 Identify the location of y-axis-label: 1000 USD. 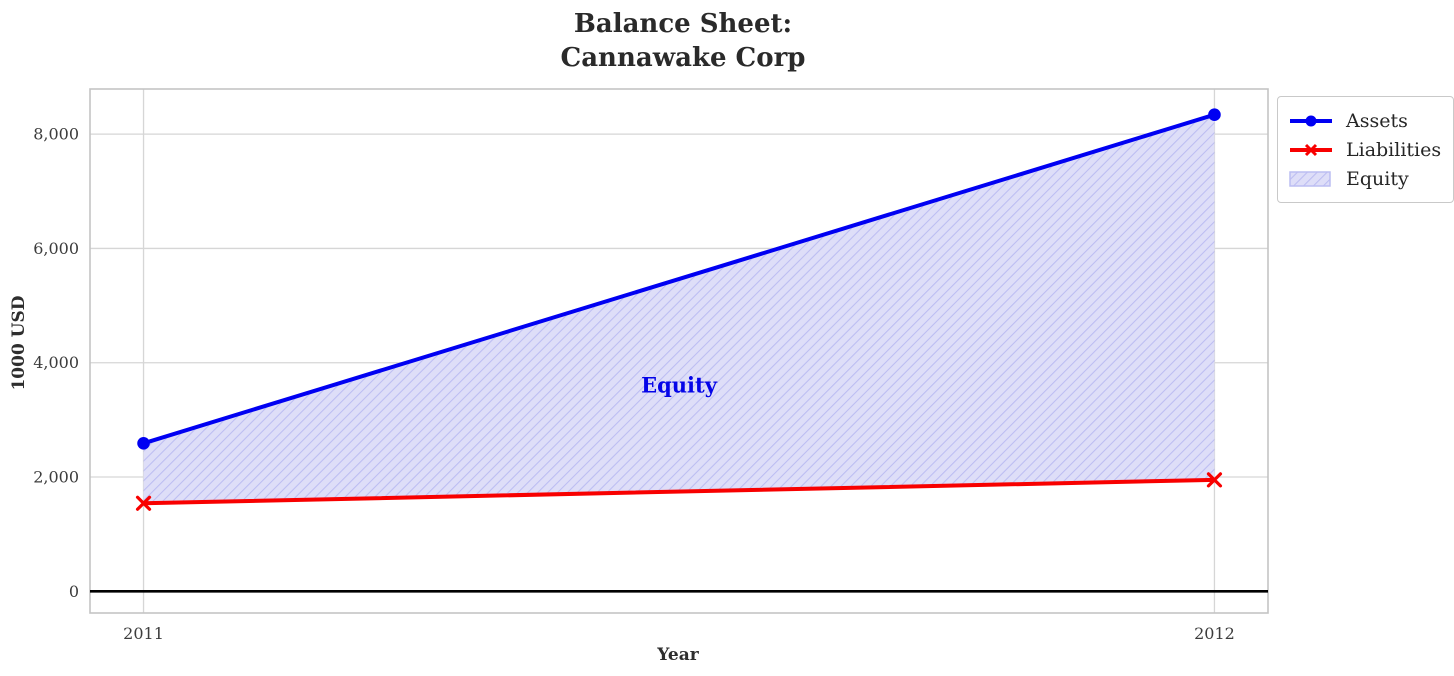
(19, 343).